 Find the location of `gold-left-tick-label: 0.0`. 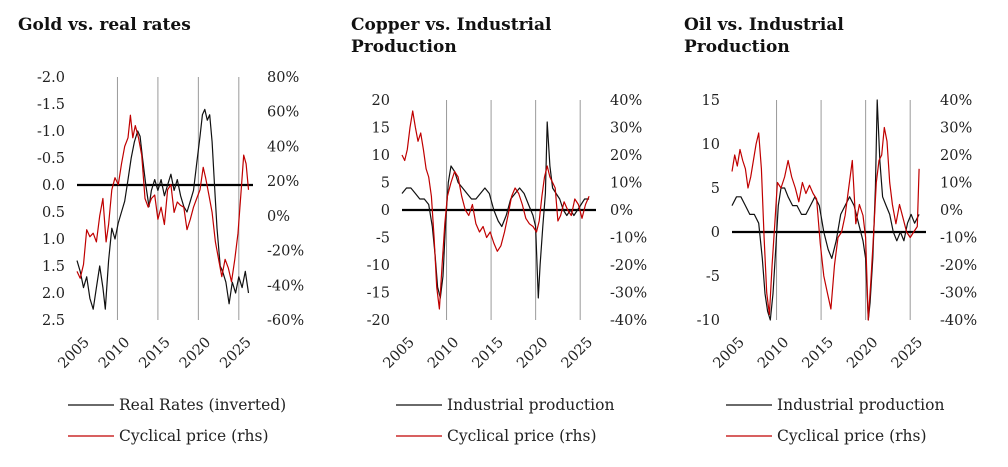

gold-left-tick-label: 0.0 is located at coordinates (53, 186).